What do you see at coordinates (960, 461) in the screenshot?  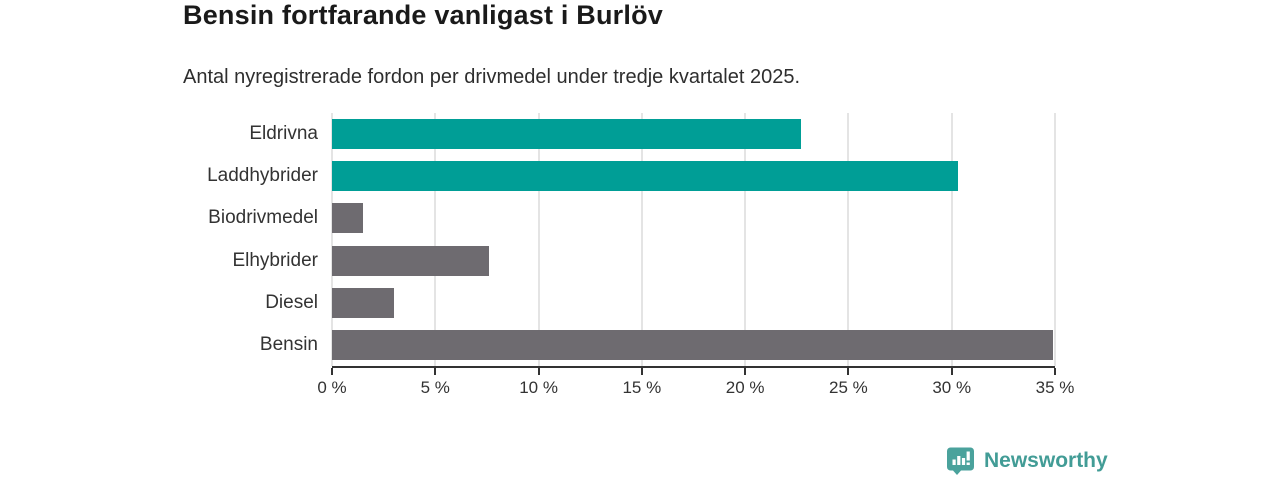 I see `newsworthy-logo-icon` at bounding box center [960, 461].